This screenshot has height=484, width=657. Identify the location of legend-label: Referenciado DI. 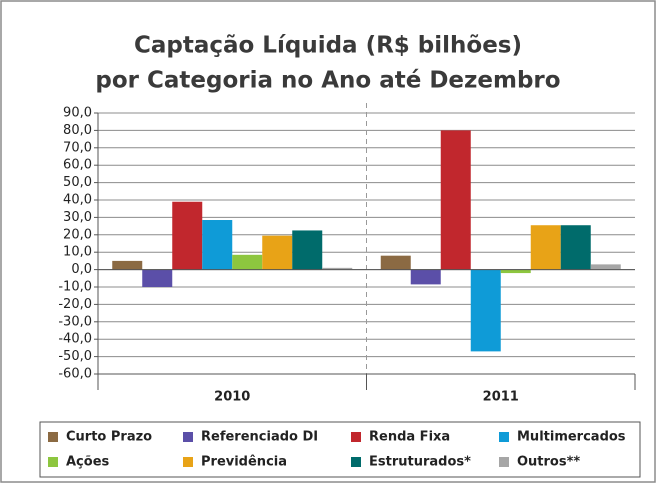
(259, 437).